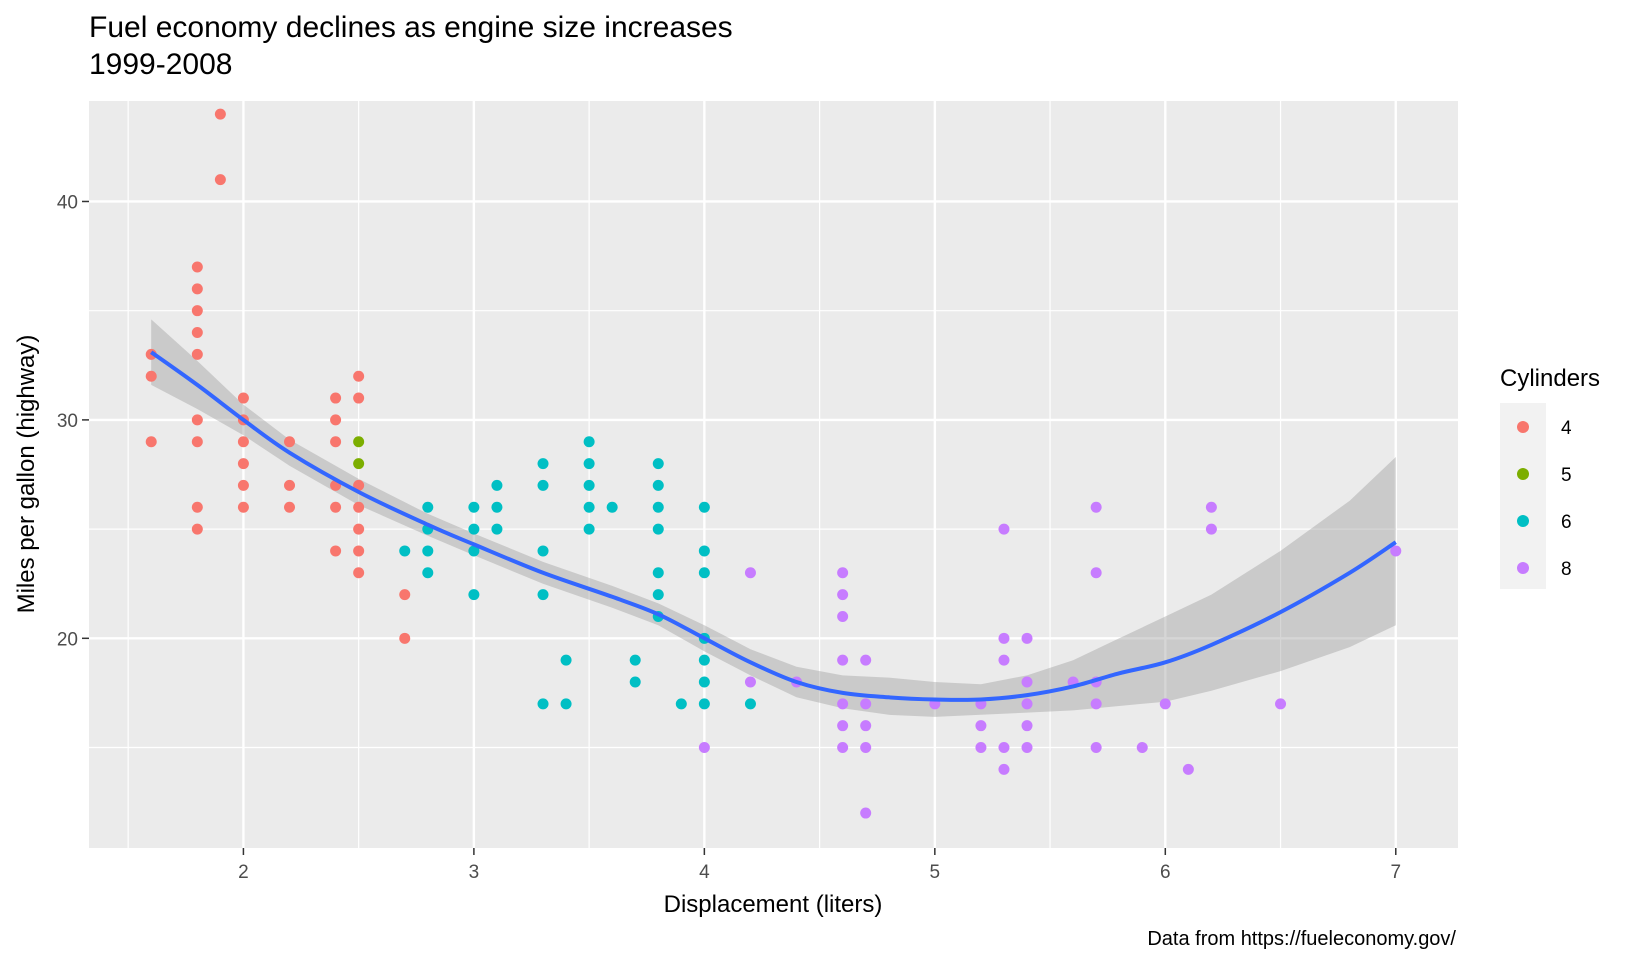 The height and width of the screenshot is (960, 1632). I want to click on legend-label-6: 6, so click(1566, 522).